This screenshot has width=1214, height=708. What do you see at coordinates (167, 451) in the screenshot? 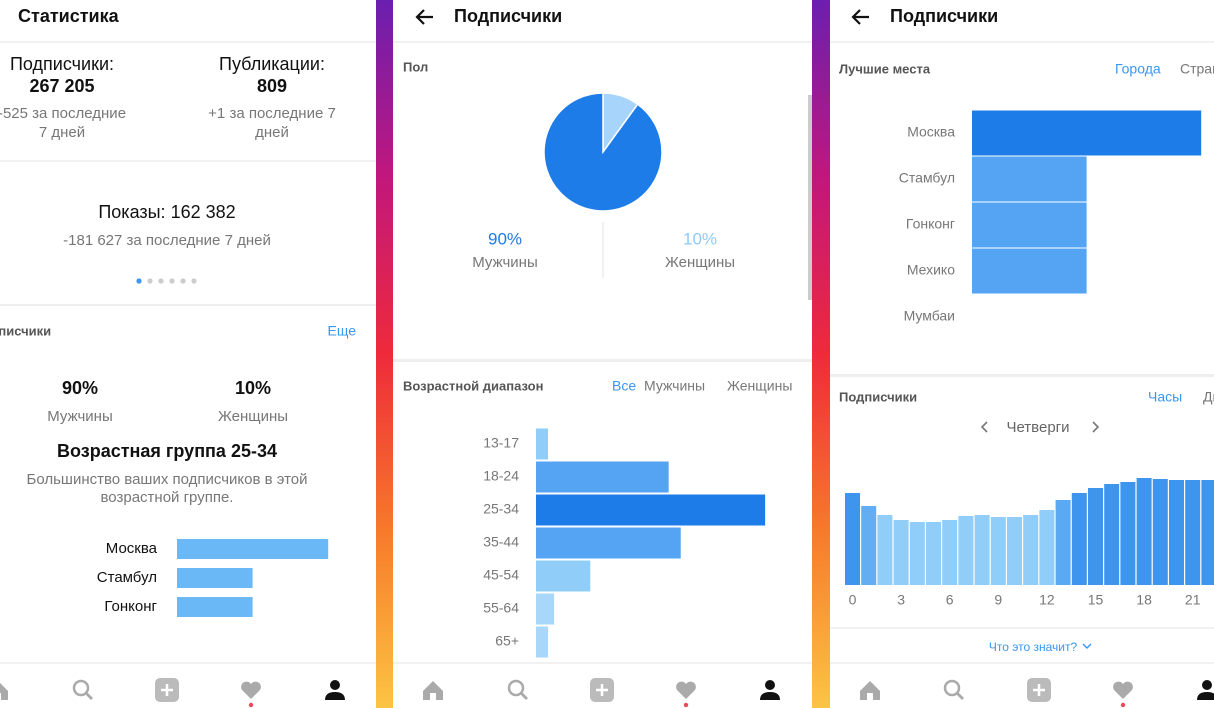
I see `age-title: Возрастная группа 25-34` at bounding box center [167, 451].